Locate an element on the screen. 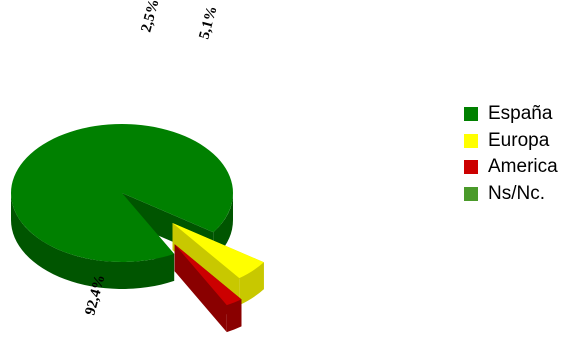 The height and width of the screenshot is (345, 580). data-label-america: 2,5% is located at coordinates (150, 17).